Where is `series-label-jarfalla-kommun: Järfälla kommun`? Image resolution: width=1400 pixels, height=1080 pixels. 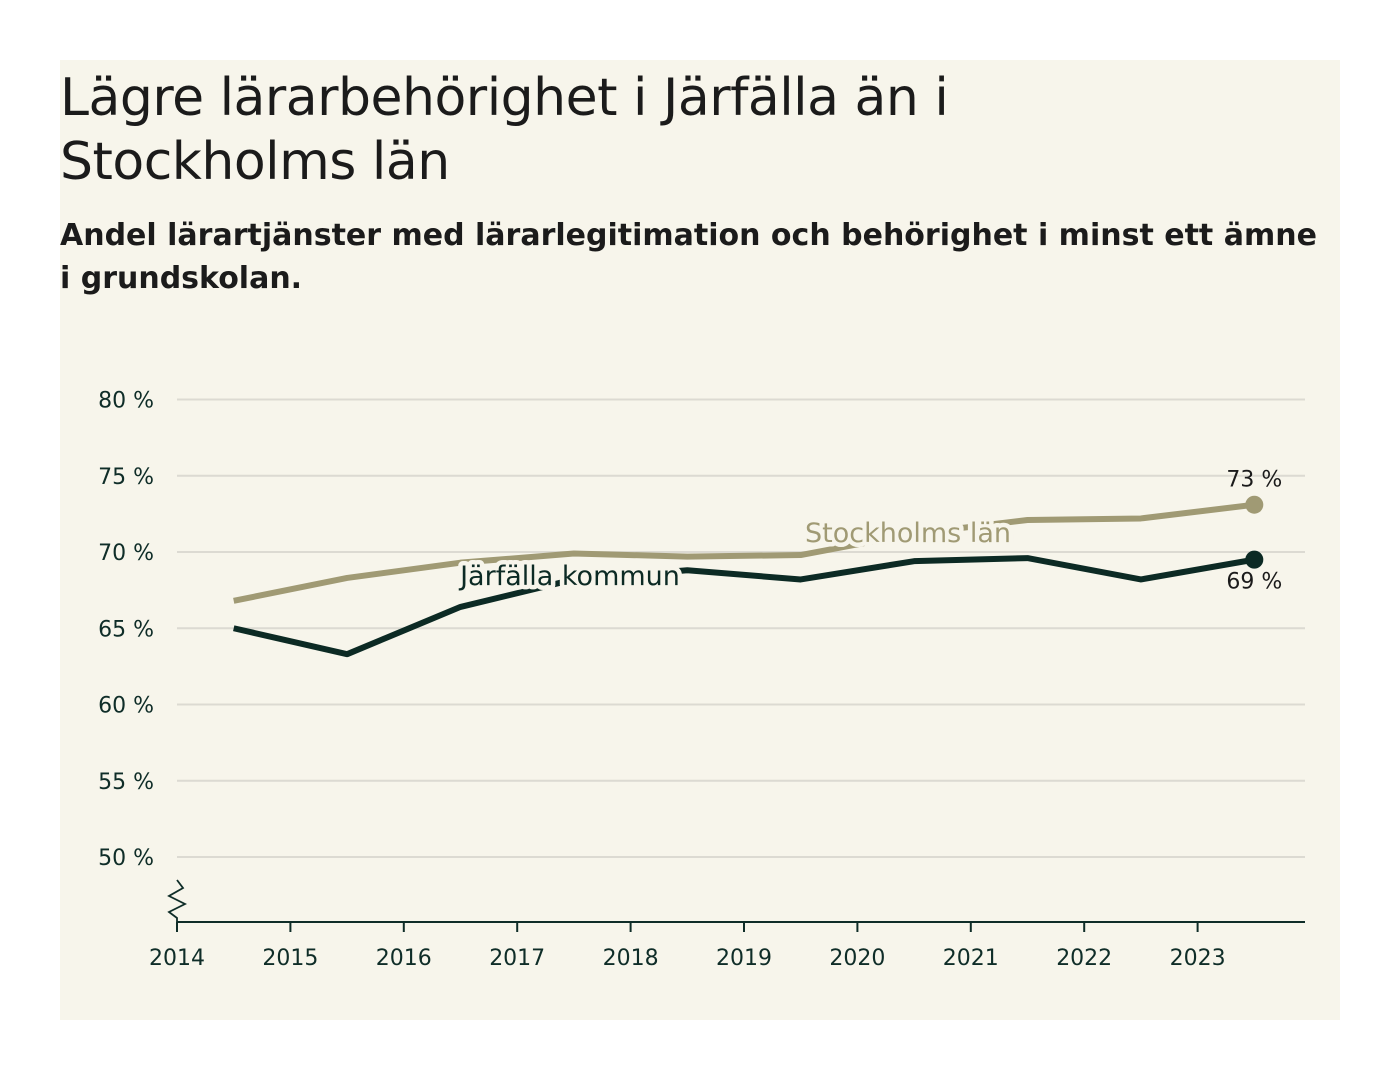 series-label-jarfalla-kommun: Järfälla kommun is located at coordinates (569, 576).